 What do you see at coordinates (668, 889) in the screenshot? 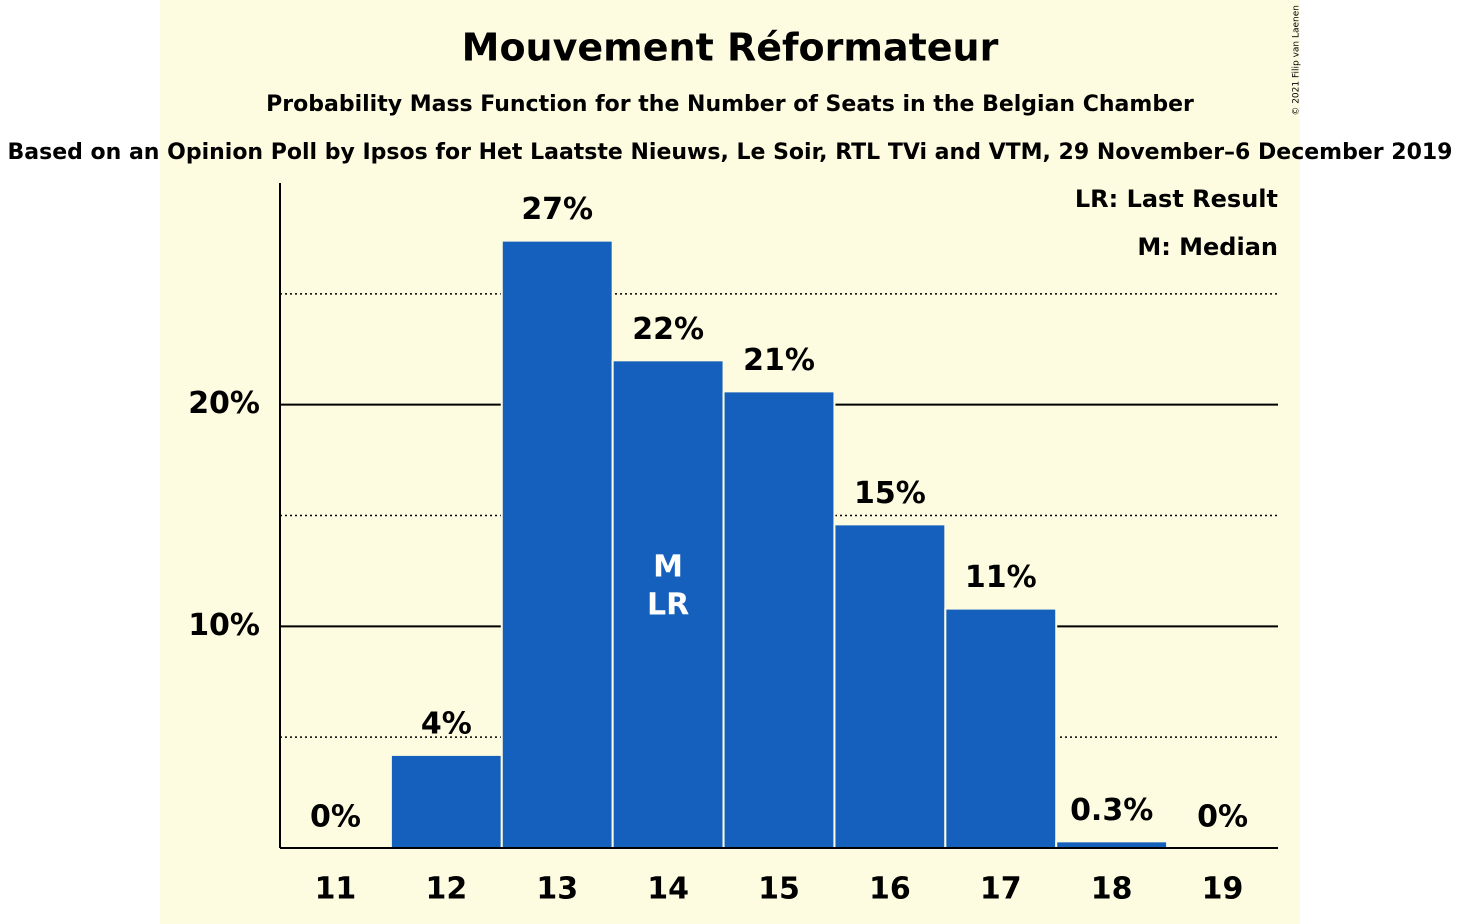
I see `x-tick-label: 14` at bounding box center [668, 889].